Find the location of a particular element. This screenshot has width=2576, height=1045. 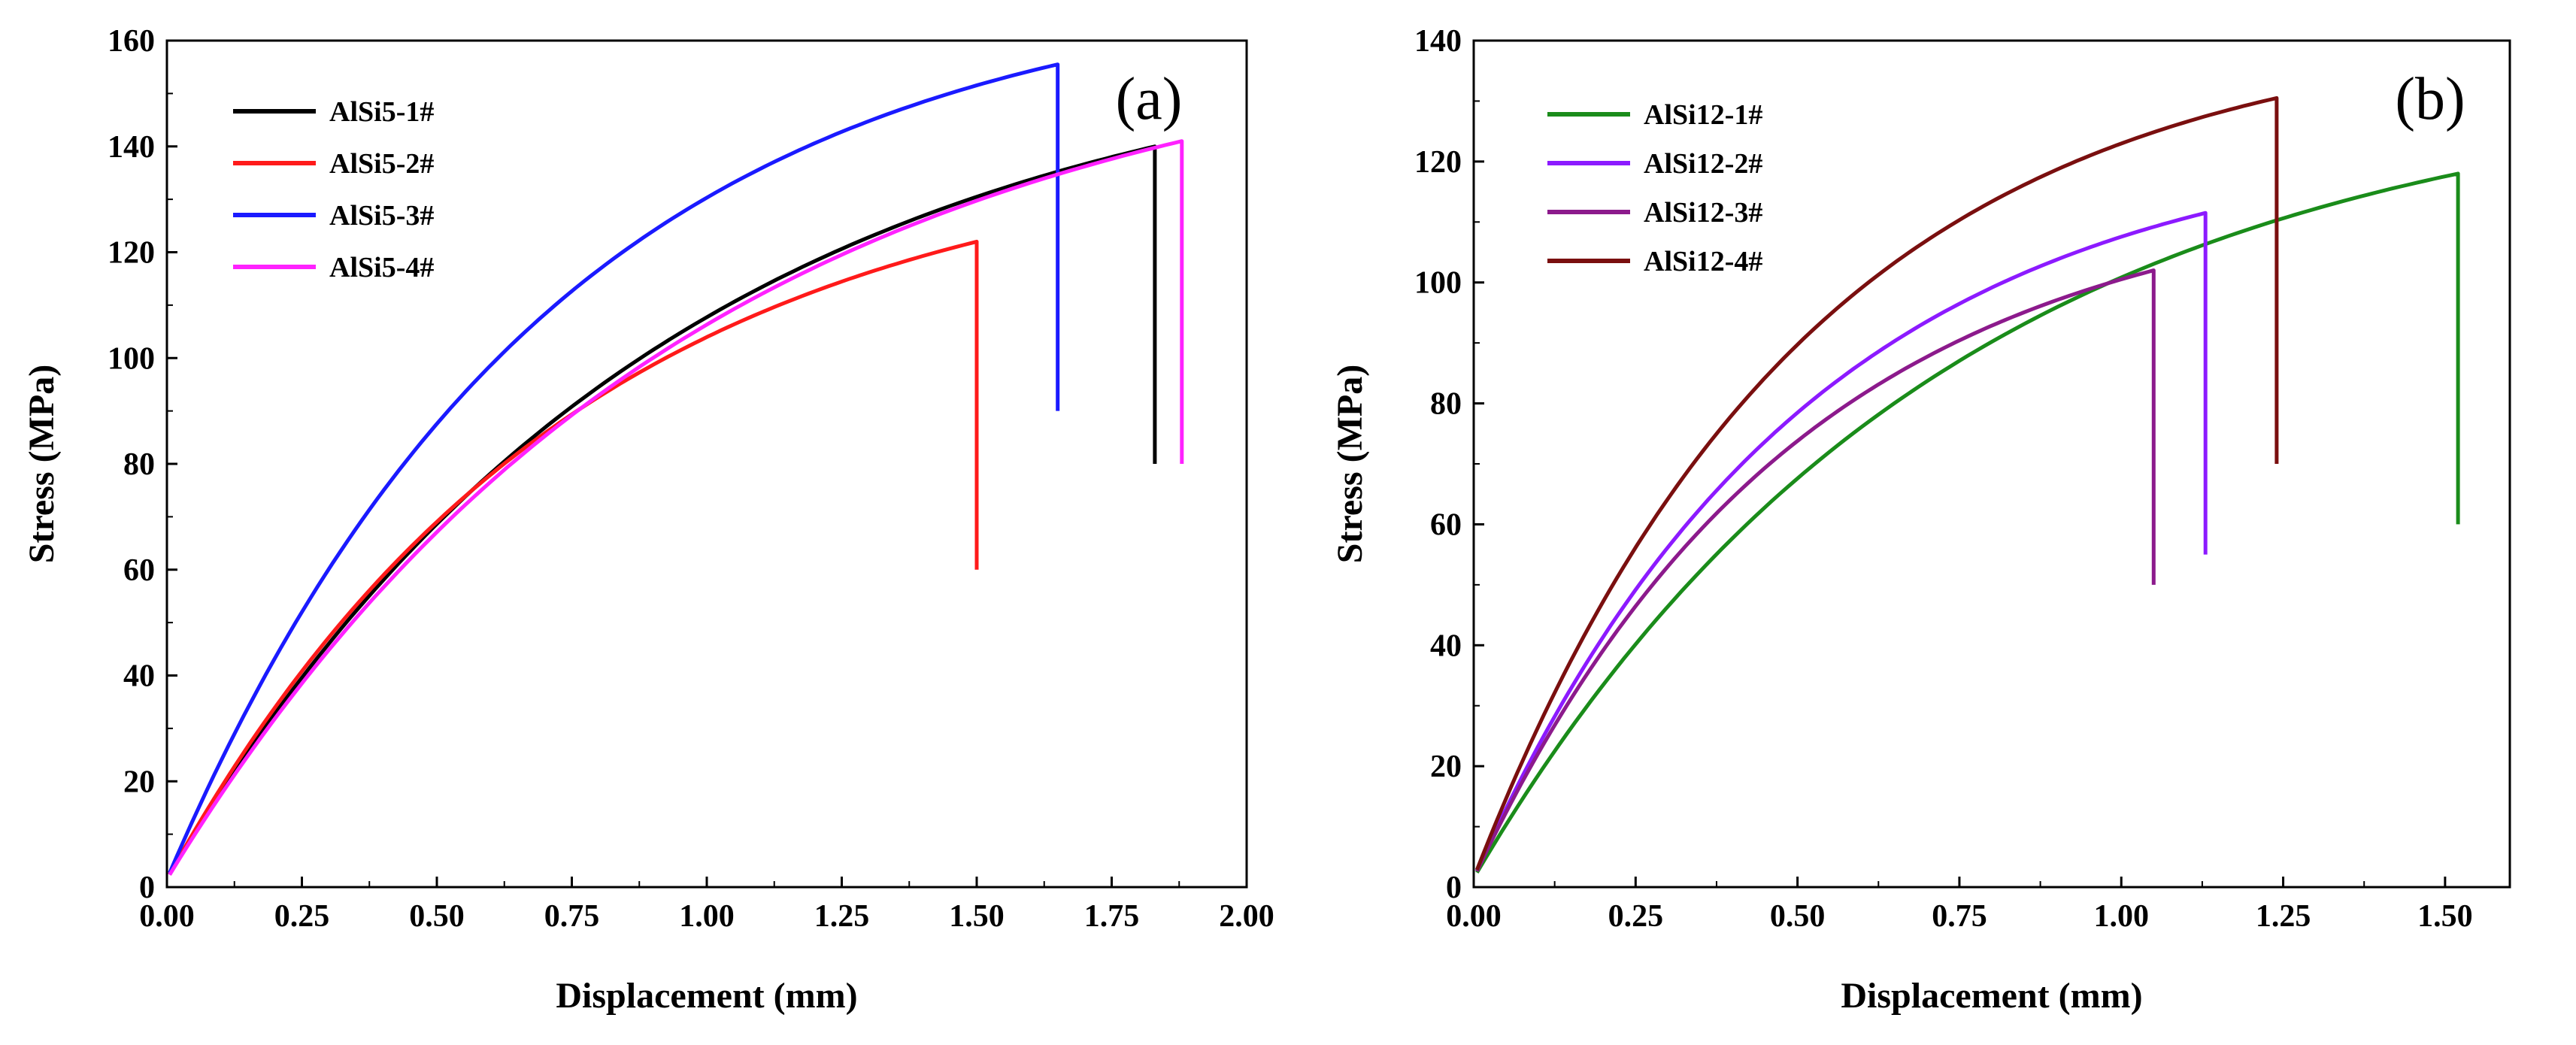

y-tick-label: 160 is located at coordinates (131, 42).